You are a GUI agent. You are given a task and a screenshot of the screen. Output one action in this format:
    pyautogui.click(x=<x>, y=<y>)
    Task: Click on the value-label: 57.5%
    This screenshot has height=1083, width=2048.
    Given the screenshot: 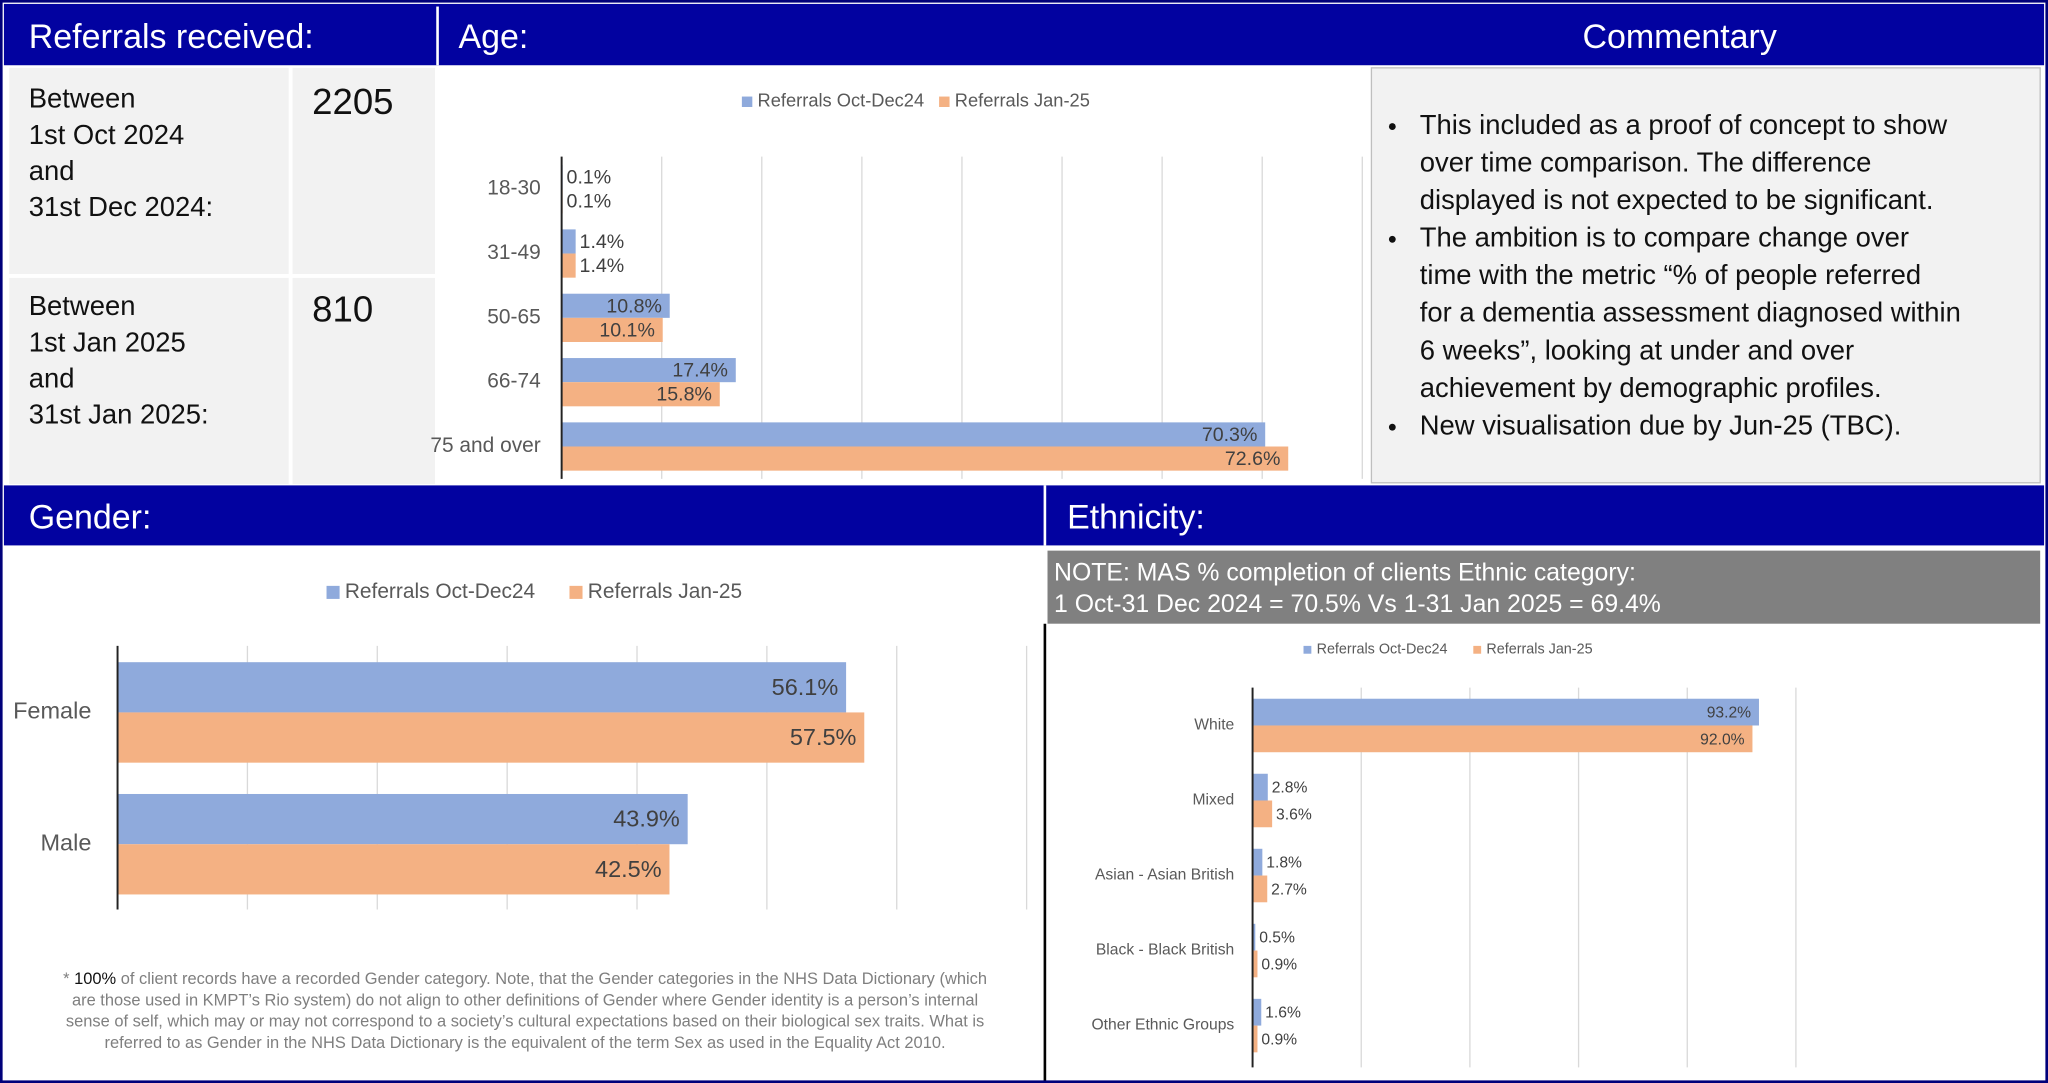 What is the action you would take?
    pyautogui.click(x=823, y=737)
    